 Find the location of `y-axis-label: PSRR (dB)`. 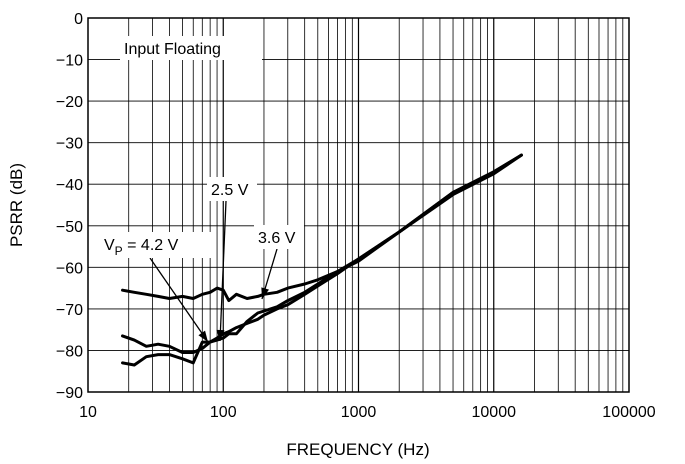

y-axis-label: PSRR (dB) is located at coordinates (16, 205).